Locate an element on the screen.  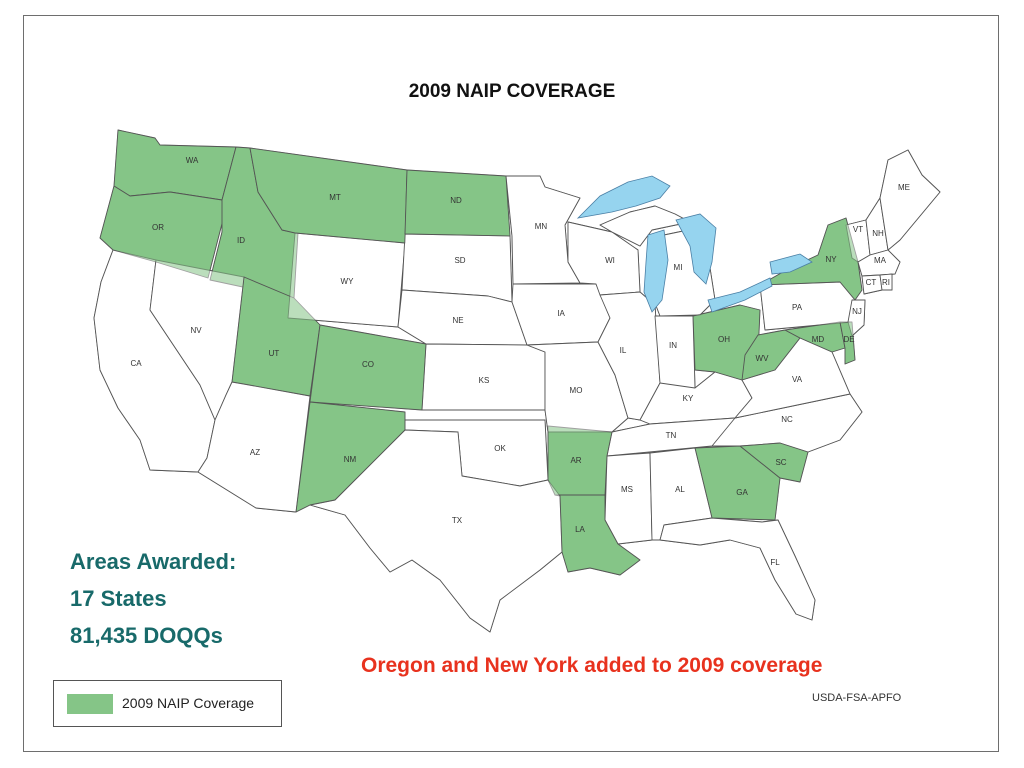
state-label-IA: IA is located at coordinates (561, 313).